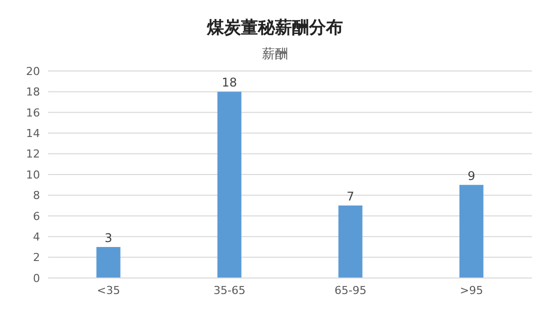  What do you see at coordinates (36, 195) in the screenshot?
I see `y-tick-label: 8` at bounding box center [36, 195].